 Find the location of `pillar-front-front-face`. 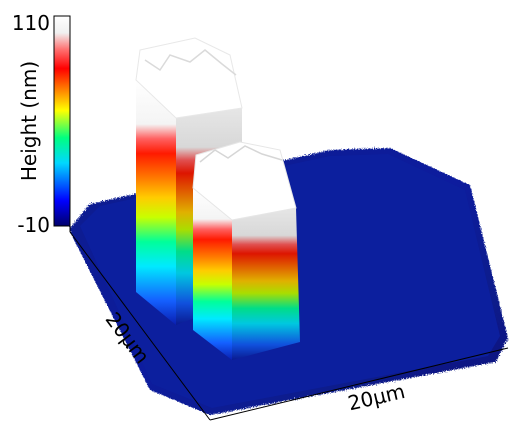

pillar-front-front-face is located at coordinates (212, 274).